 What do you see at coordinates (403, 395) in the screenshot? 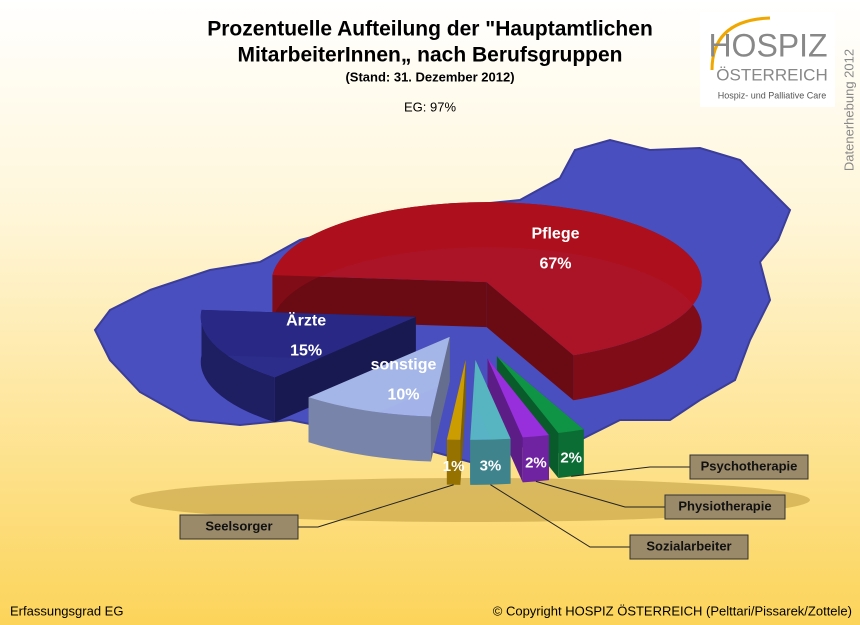
I see `value-label: 10%` at bounding box center [403, 395].